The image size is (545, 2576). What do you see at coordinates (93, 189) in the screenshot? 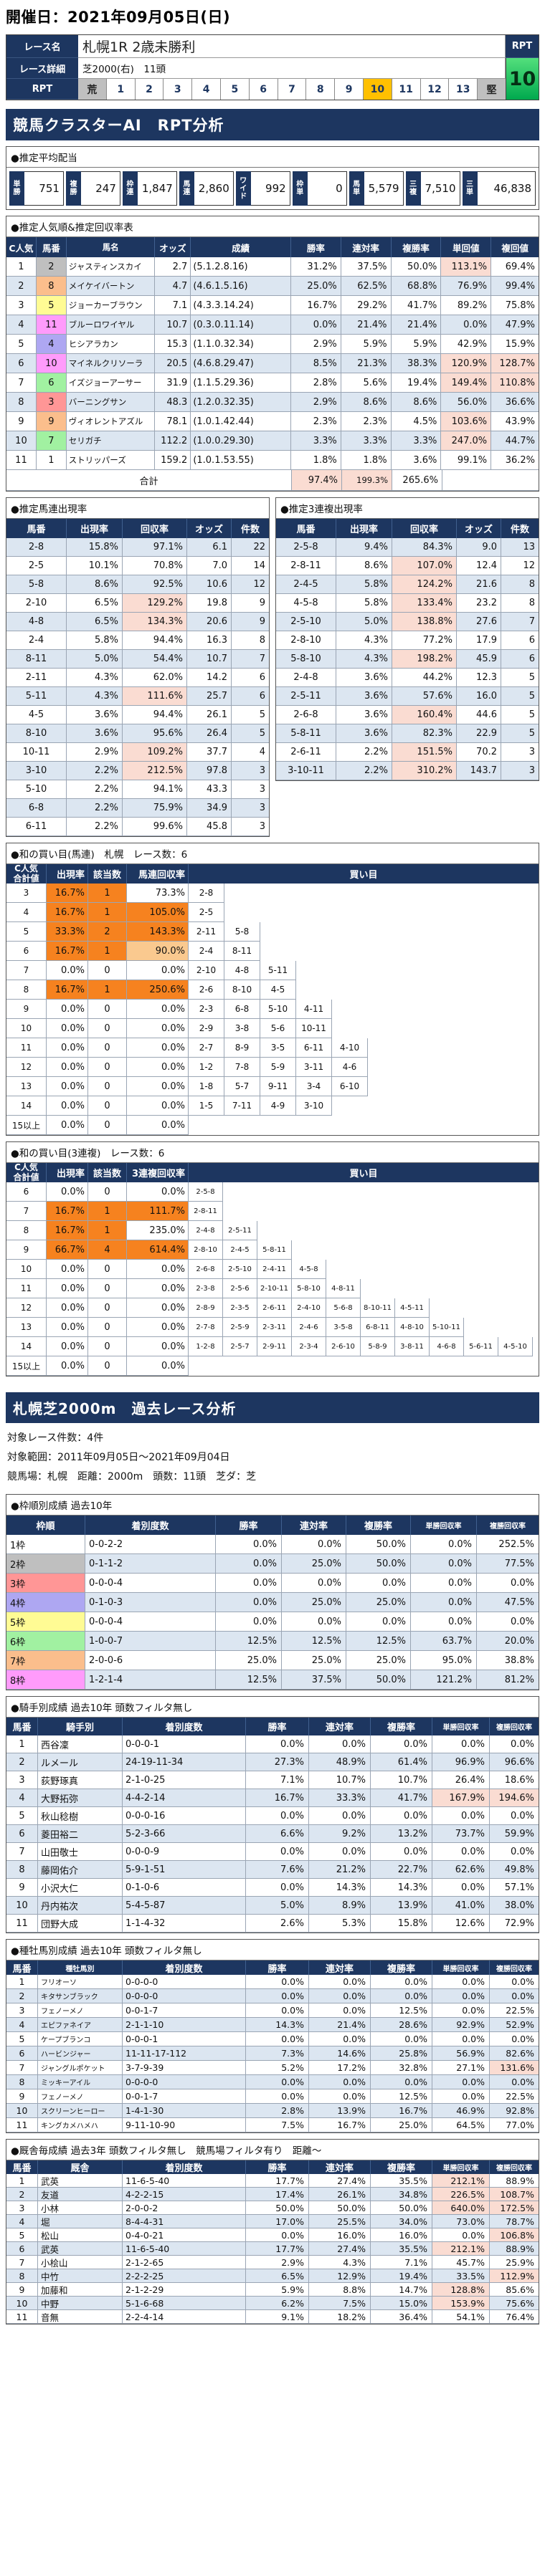
I see `payout-item: 複勝 247` at bounding box center [93, 189].